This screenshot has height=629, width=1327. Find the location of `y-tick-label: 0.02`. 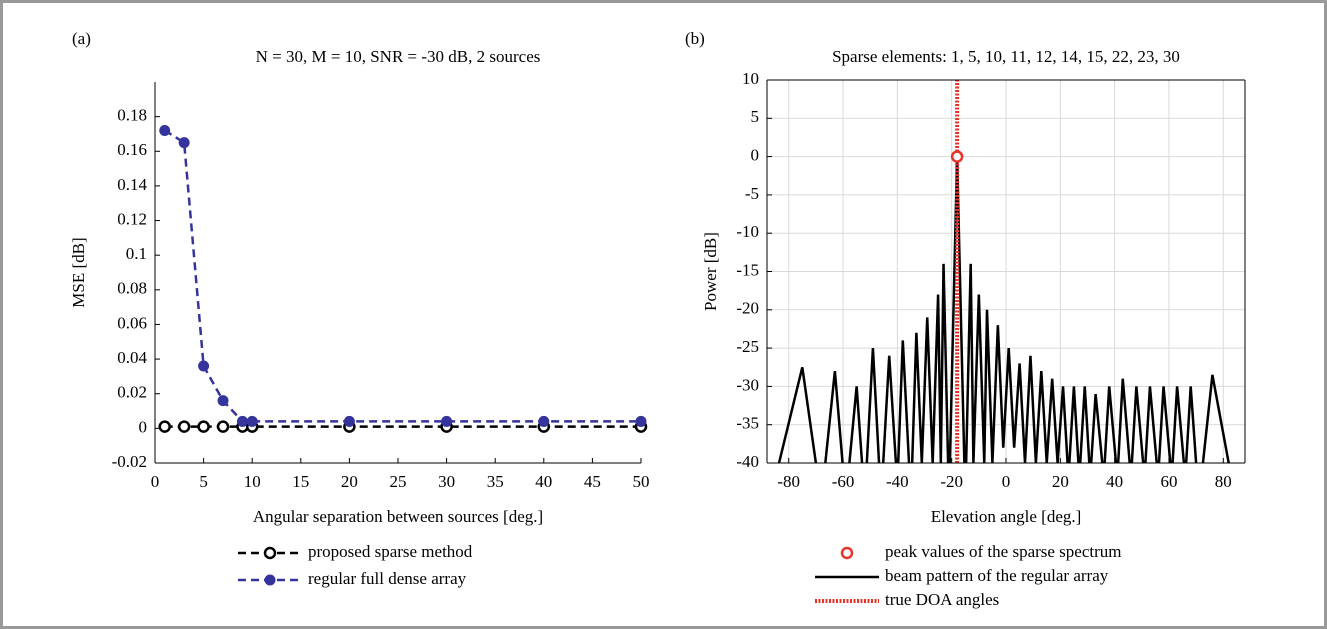

y-tick-label: 0.02 is located at coordinates (132, 392).